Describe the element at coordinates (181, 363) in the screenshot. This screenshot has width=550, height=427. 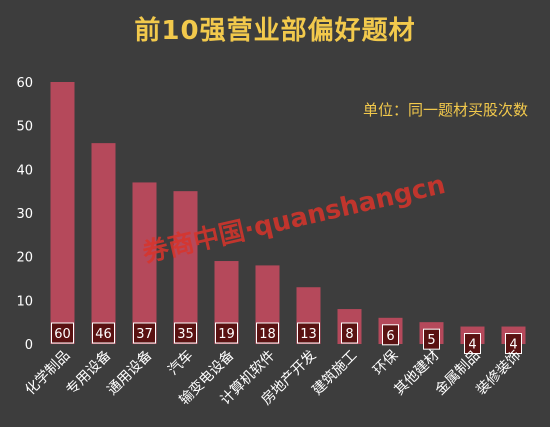
I see `category-label: 汽车` at that location.